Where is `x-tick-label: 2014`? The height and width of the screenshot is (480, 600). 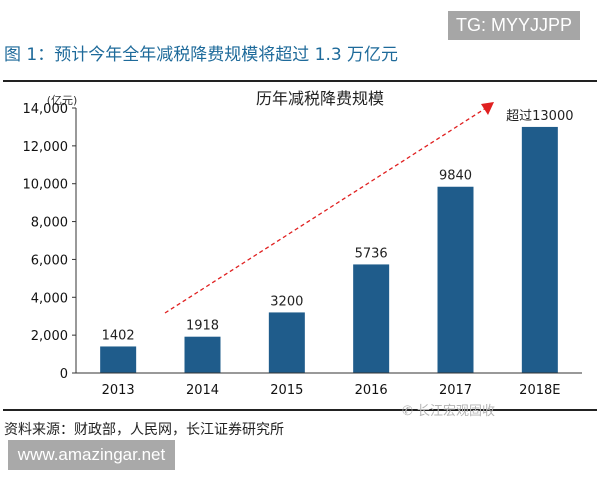 x-tick-label: 2014 is located at coordinates (202, 390).